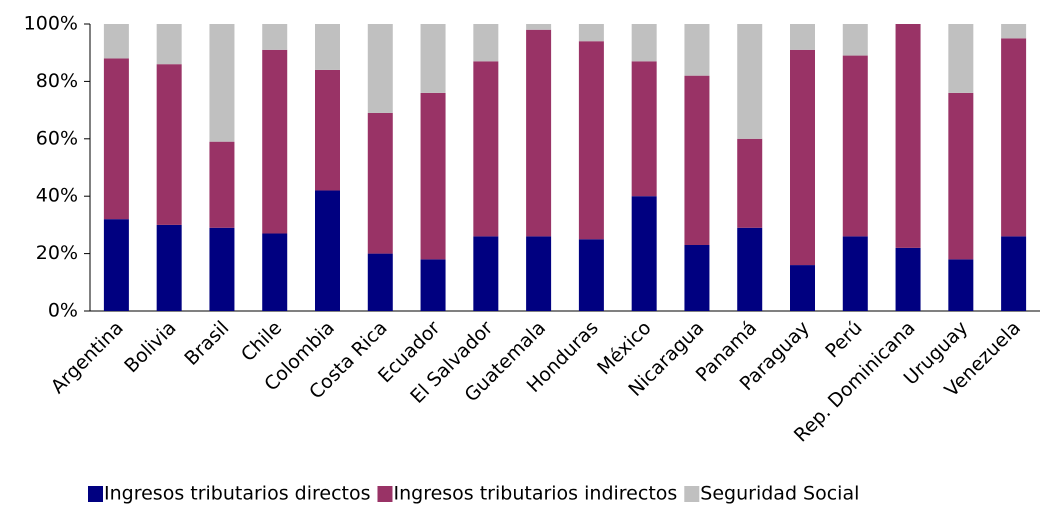  What do you see at coordinates (779, 494) in the screenshot?
I see `legend-label: Seguridad Social` at bounding box center [779, 494].